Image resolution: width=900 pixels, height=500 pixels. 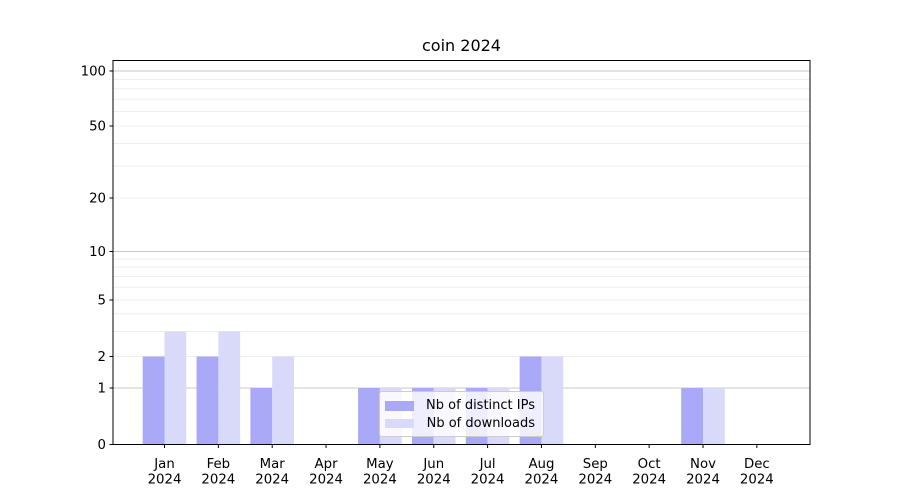 What do you see at coordinates (488, 472) in the screenshot?
I see `x-tick-label: Jul 2024` at bounding box center [488, 472].